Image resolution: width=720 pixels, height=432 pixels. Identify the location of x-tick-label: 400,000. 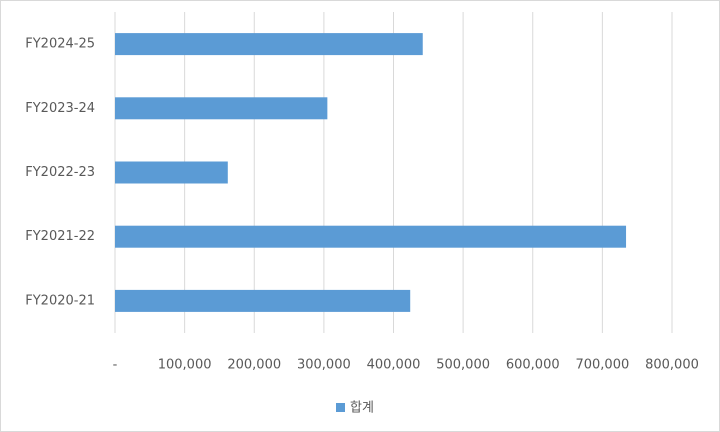
(394, 365).